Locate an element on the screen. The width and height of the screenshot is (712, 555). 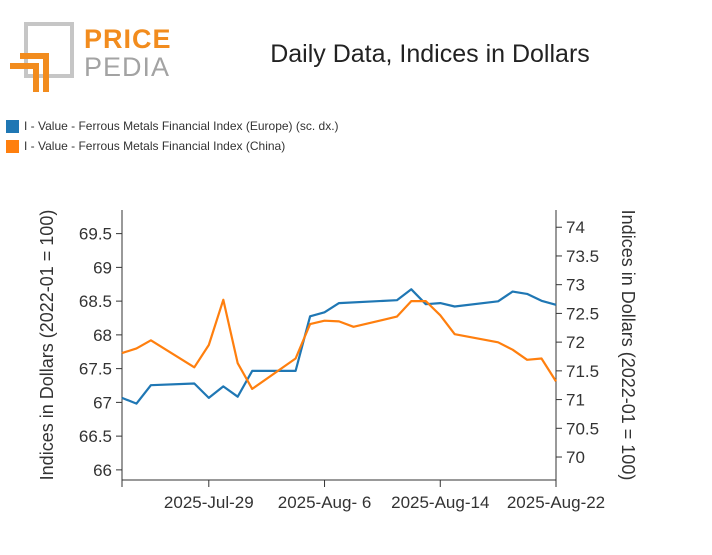
series-layer is located at coordinates (339, 346).